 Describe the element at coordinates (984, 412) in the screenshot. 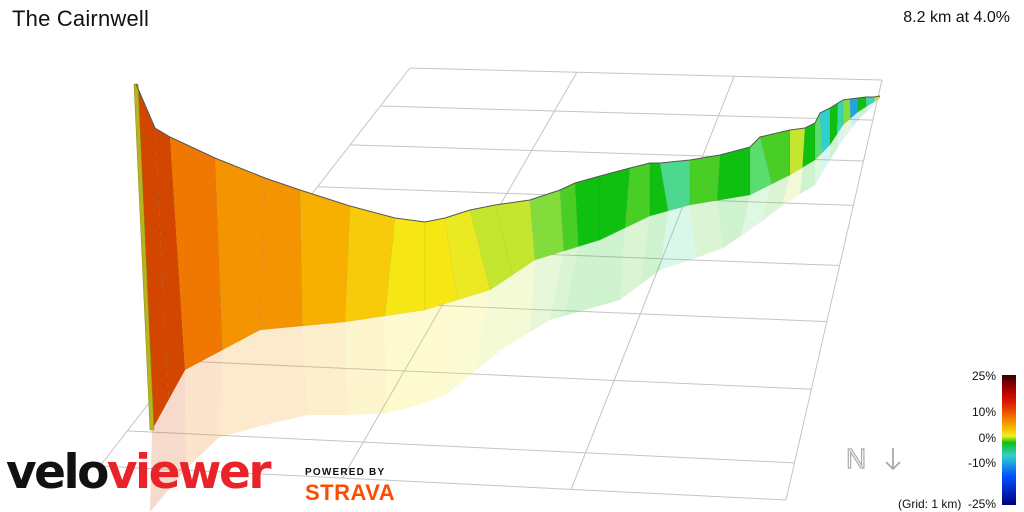

I see `legend-tick-10: 10%` at that location.